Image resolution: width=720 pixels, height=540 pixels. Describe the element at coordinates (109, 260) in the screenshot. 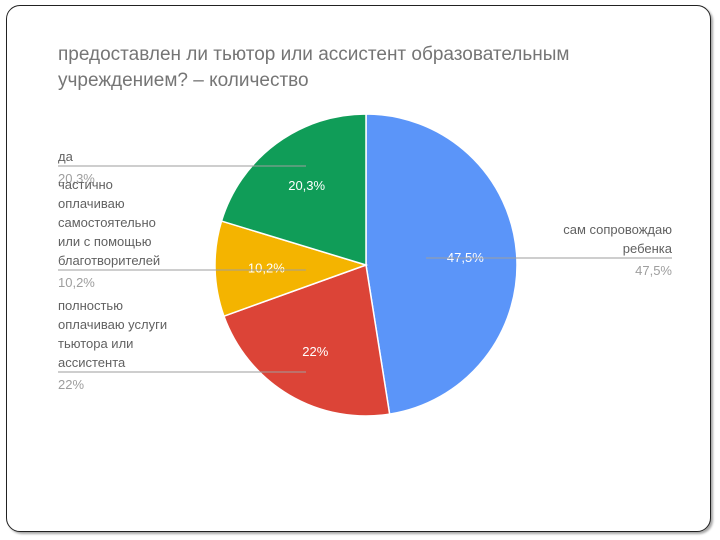

I see `callout-label: благотворителей` at that location.